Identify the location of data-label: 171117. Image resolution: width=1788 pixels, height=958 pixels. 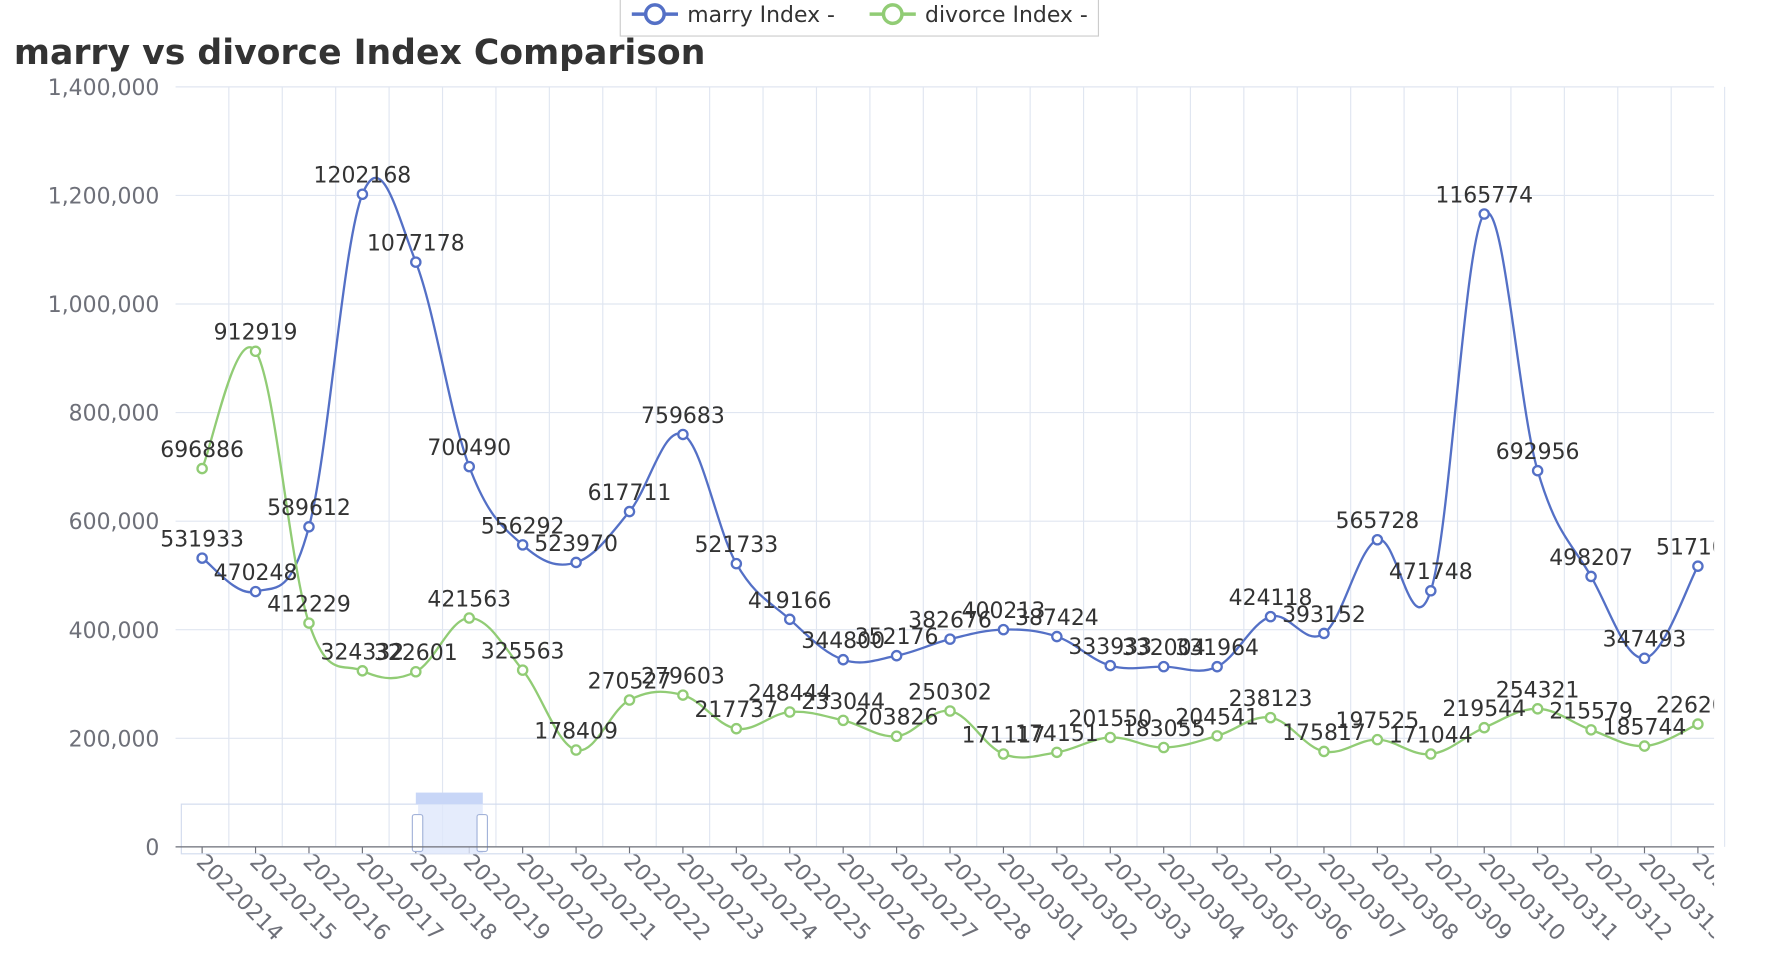
(1004, 735).